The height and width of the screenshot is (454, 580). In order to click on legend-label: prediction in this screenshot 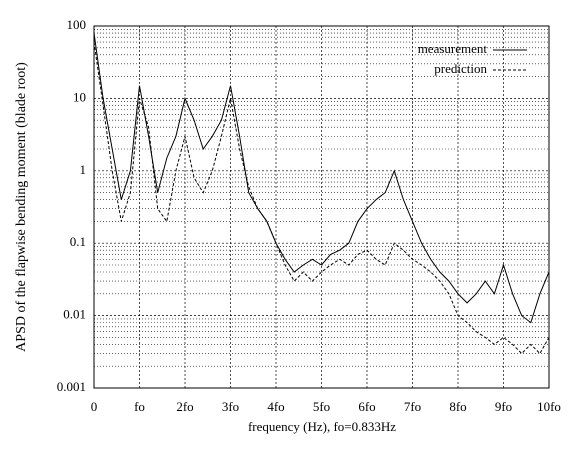, I will do `click(460, 68)`.